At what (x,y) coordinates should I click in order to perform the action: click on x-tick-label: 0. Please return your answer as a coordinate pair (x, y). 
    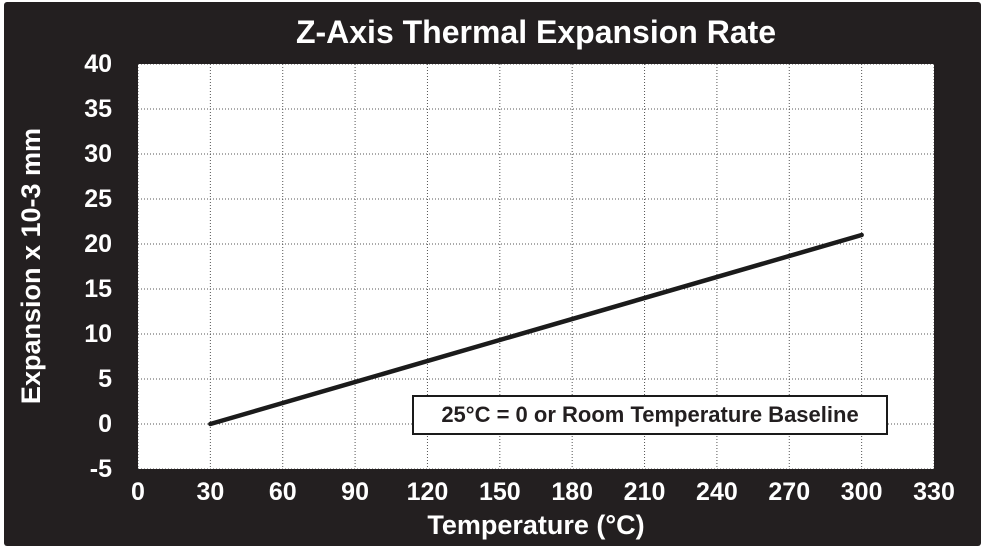
    Looking at the image, I should click on (138, 492).